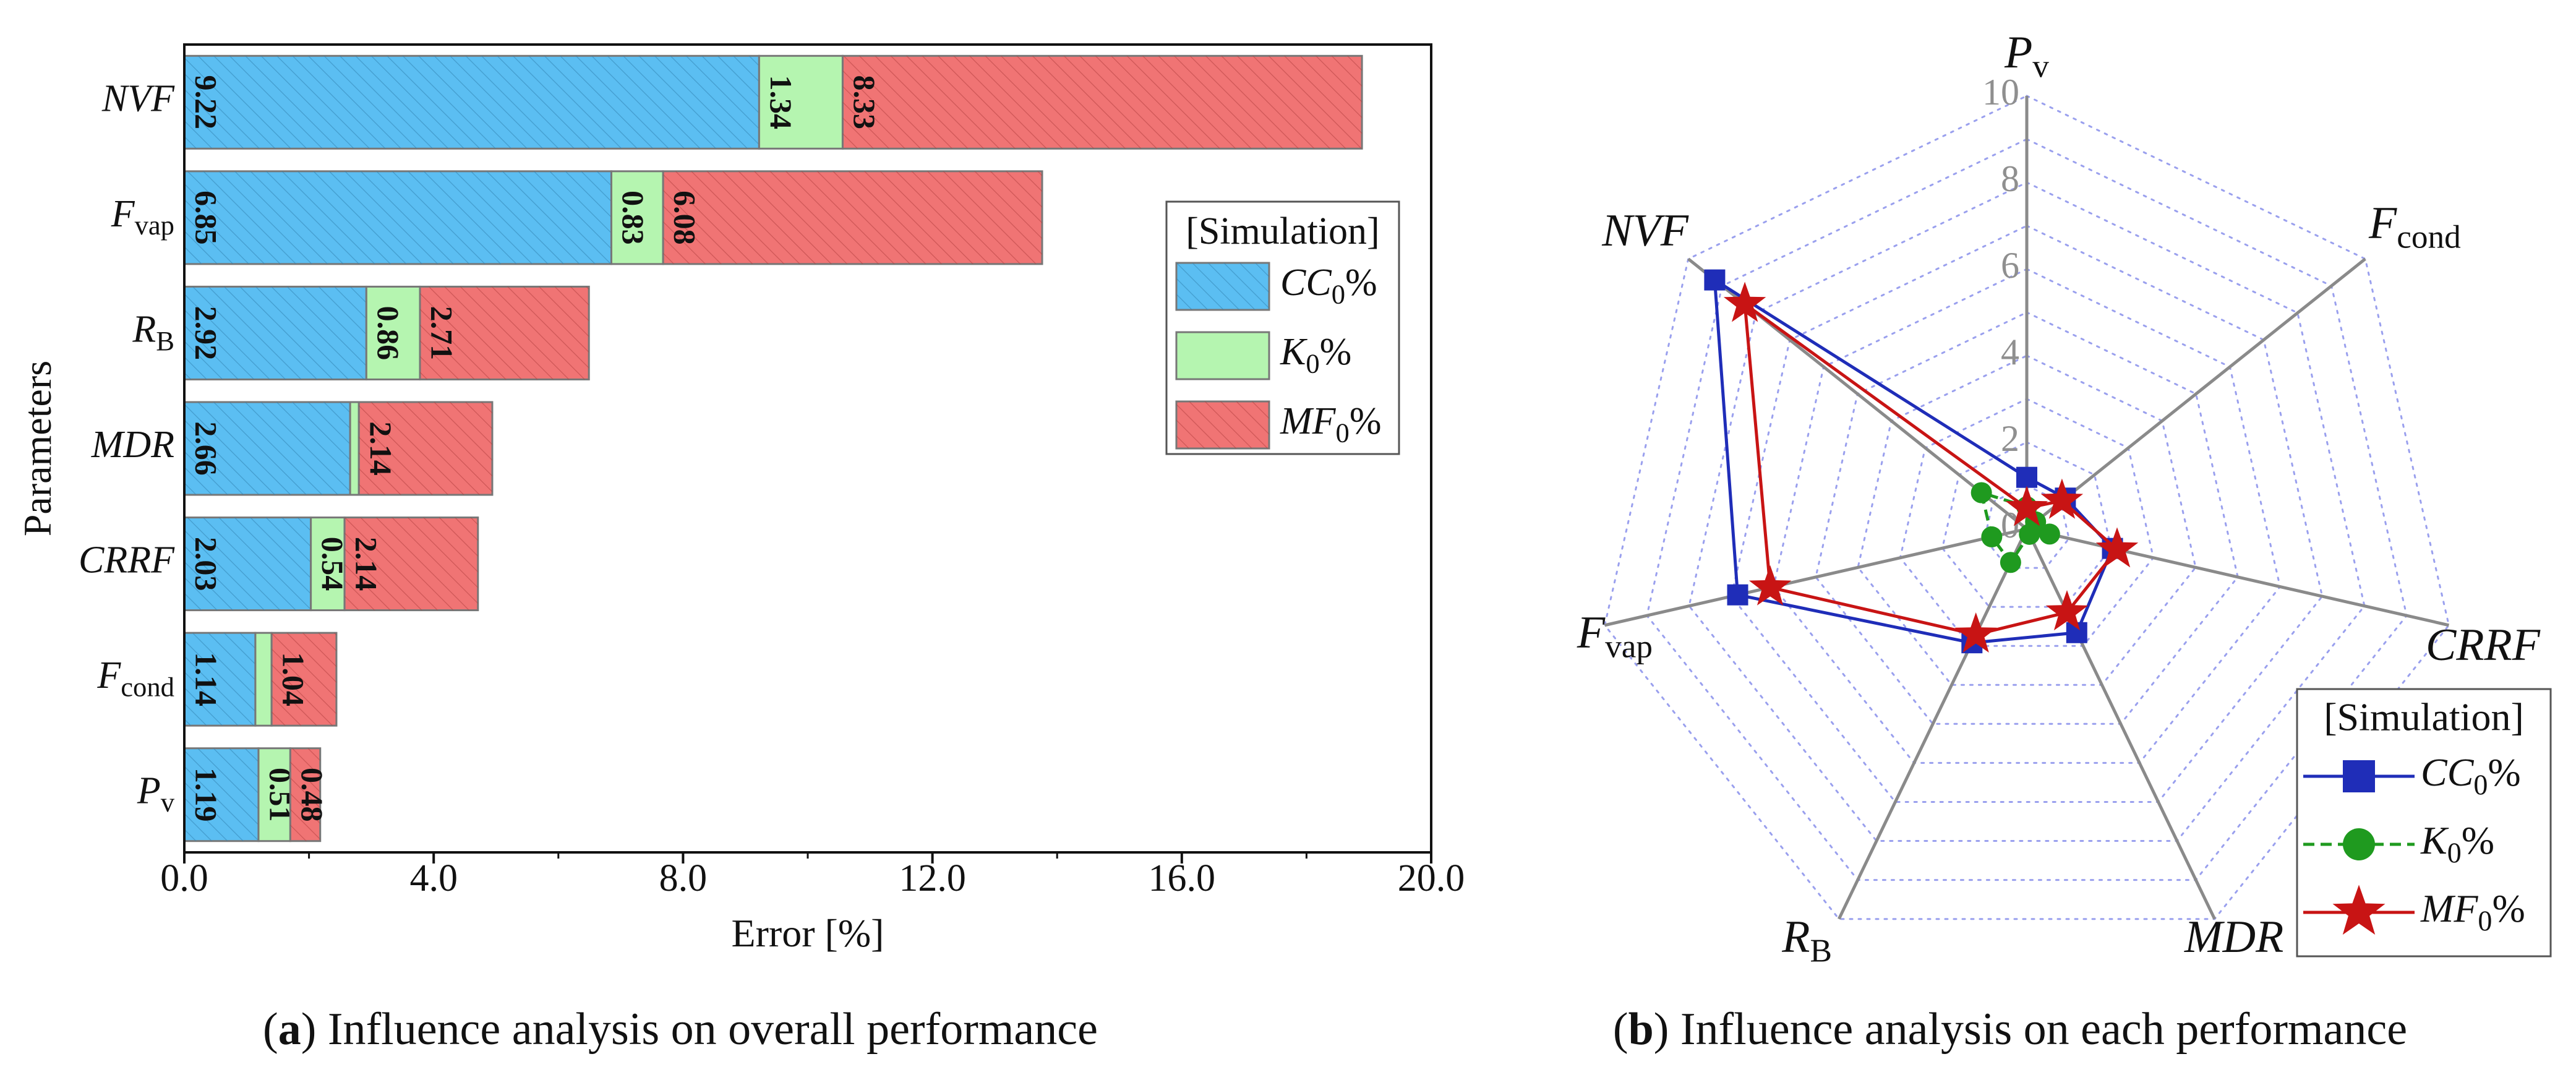  What do you see at coordinates (142, 217) in the screenshot?
I see `category-label: Fvap` at bounding box center [142, 217].